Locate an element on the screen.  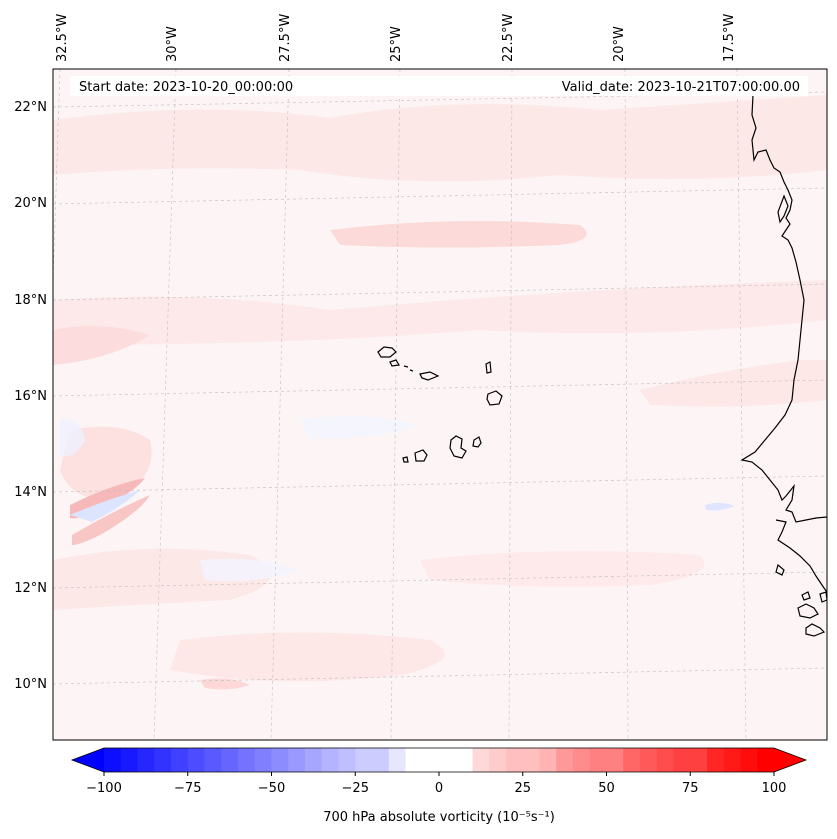
lat-label: 12°N is located at coordinates (30, 588).